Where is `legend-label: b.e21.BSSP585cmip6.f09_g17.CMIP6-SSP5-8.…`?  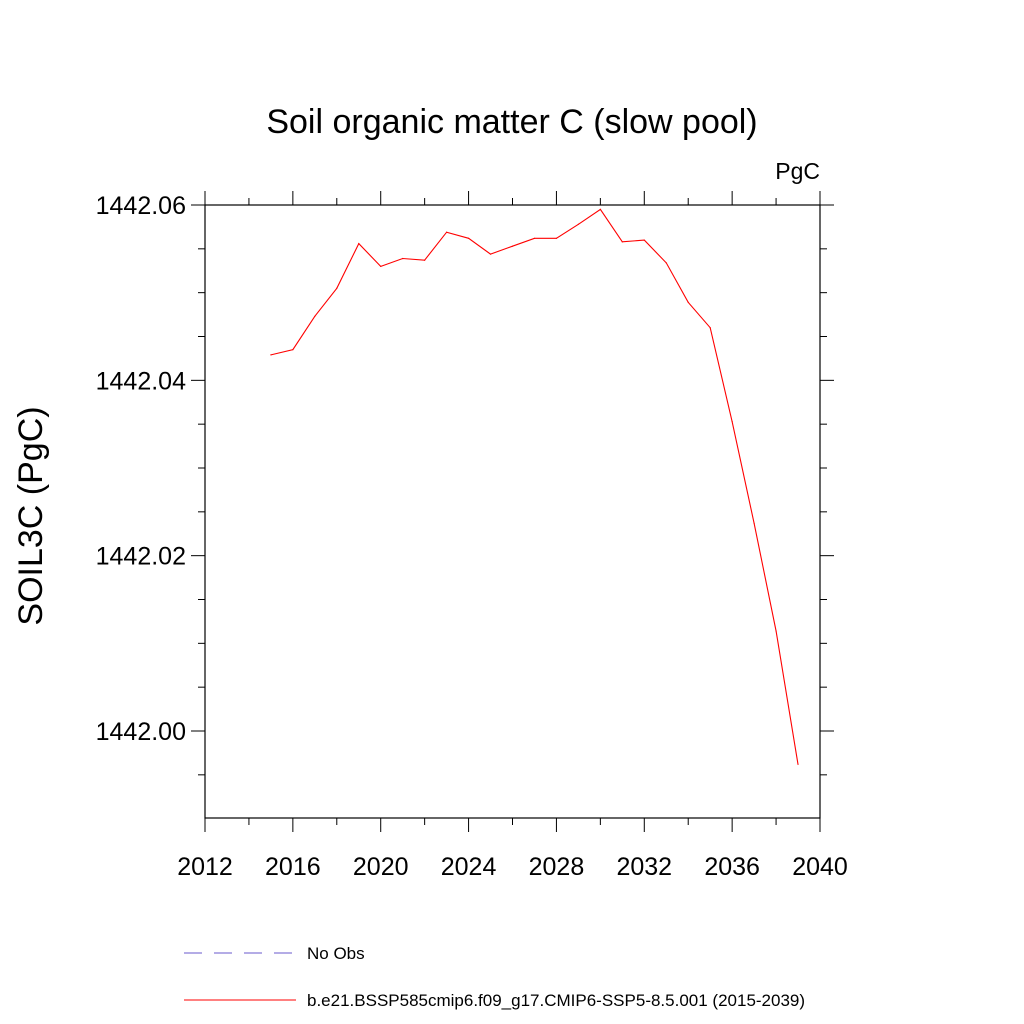 legend-label: b.e21.BSSP585cmip6.f09_g17.CMIP6-SSP5-8.… is located at coordinates (556, 1000).